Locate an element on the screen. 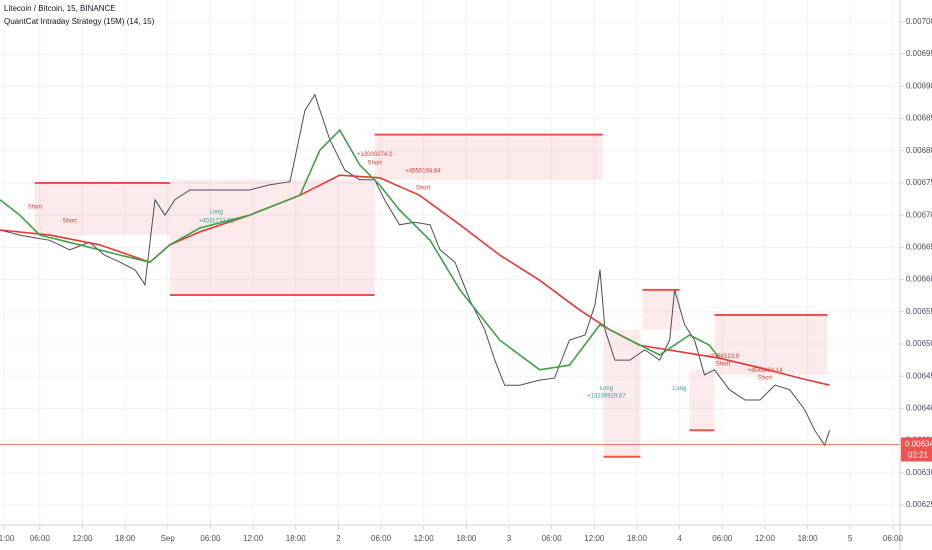  trade-annotation: +4550194.84 is located at coordinates (423, 171).